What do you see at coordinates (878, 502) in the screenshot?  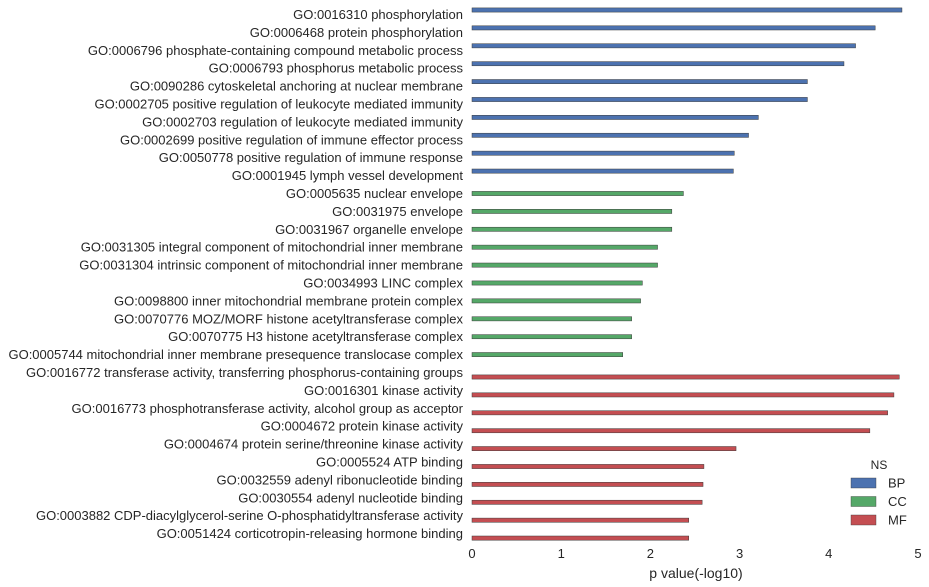 I see `legend-entries: BP CC MF` at bounding box center [878, 502].